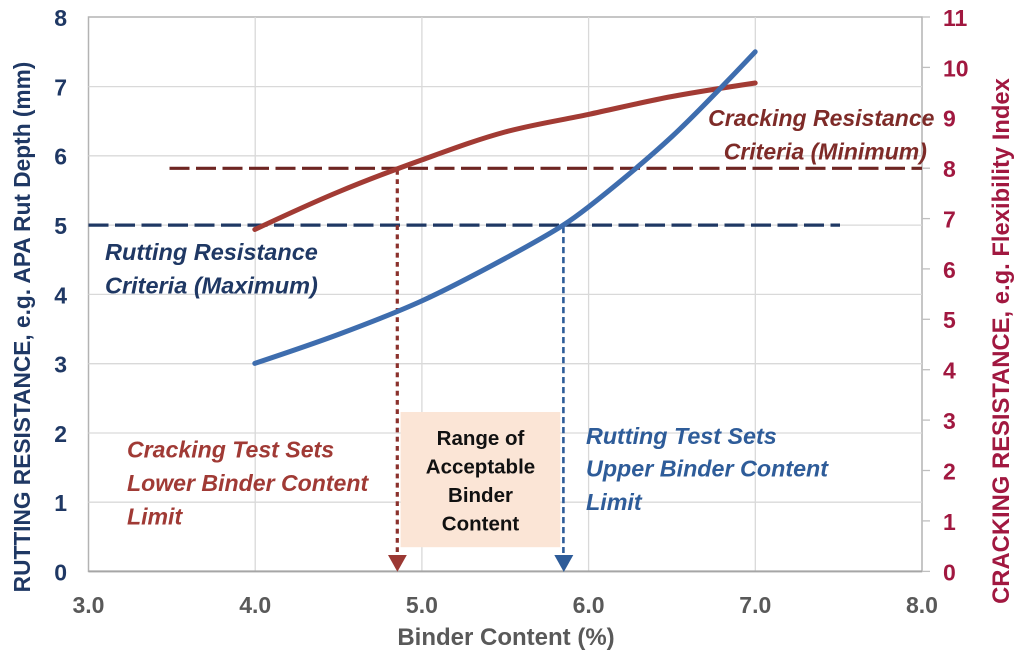 The height and width of the screenshot is (660, 1022). Describe the element at coordinates (707, 469) in the screenshot. I see `svg-text: Upper Binder Content` at that location.